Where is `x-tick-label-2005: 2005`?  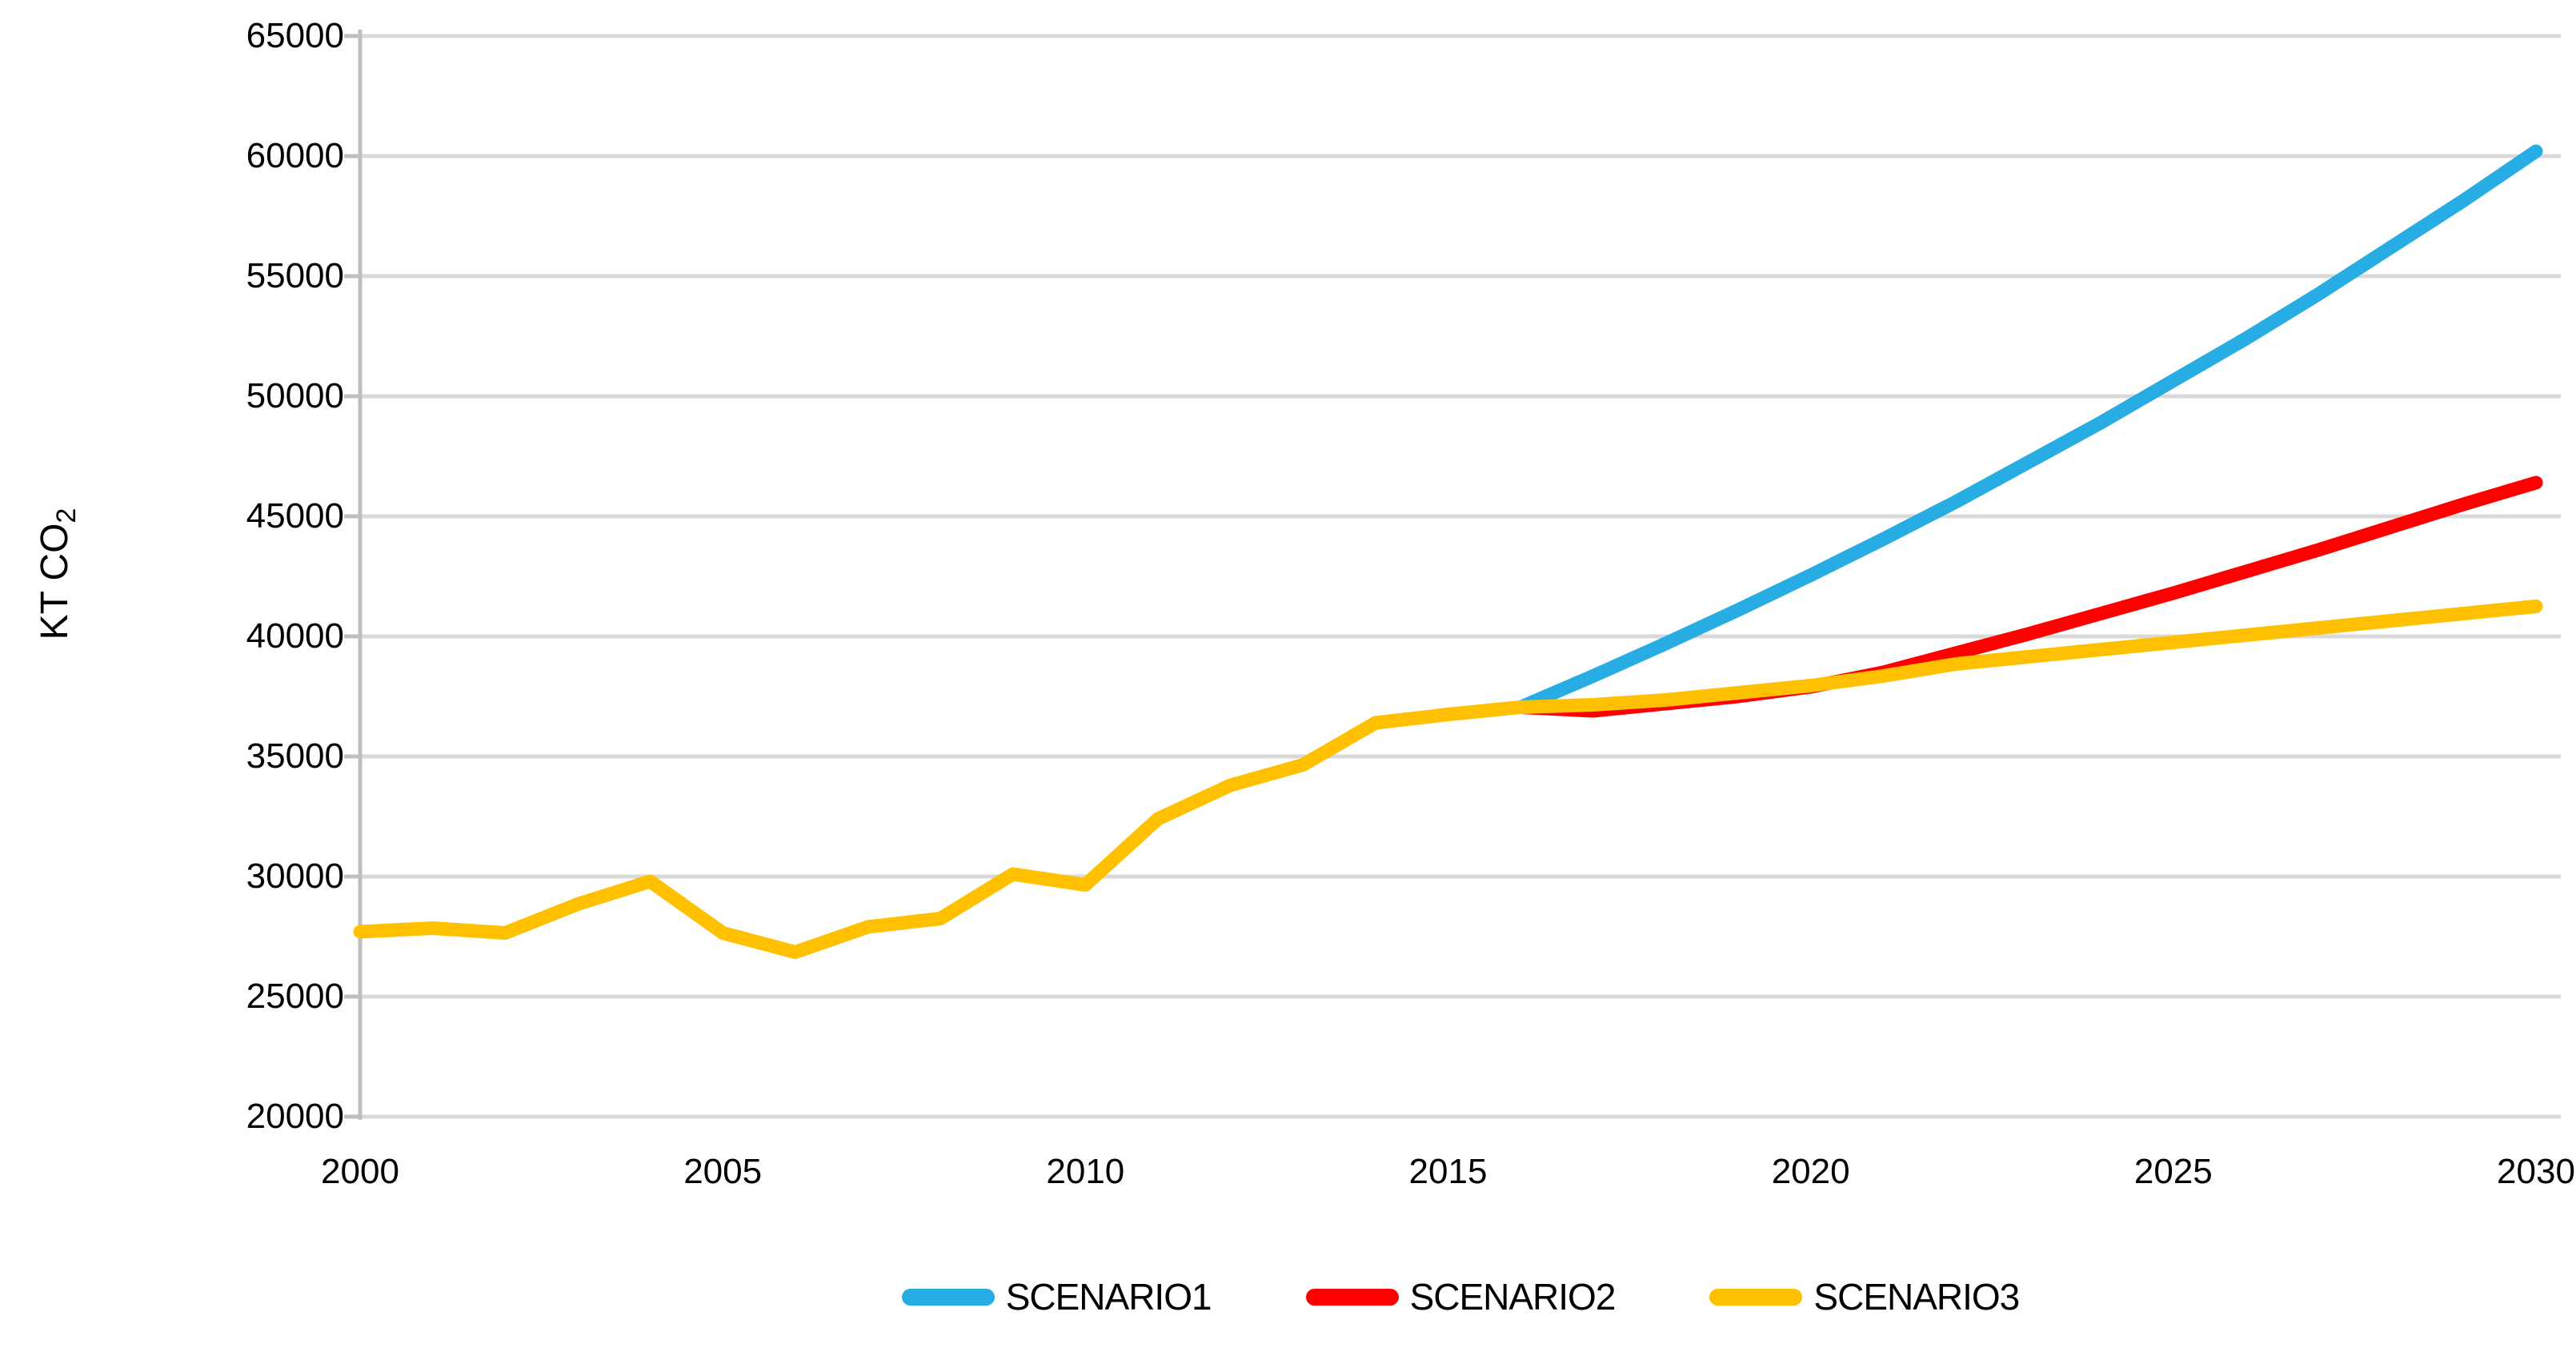 x-tick-label-2005: 2005 is located at coordinates (723, 1171).